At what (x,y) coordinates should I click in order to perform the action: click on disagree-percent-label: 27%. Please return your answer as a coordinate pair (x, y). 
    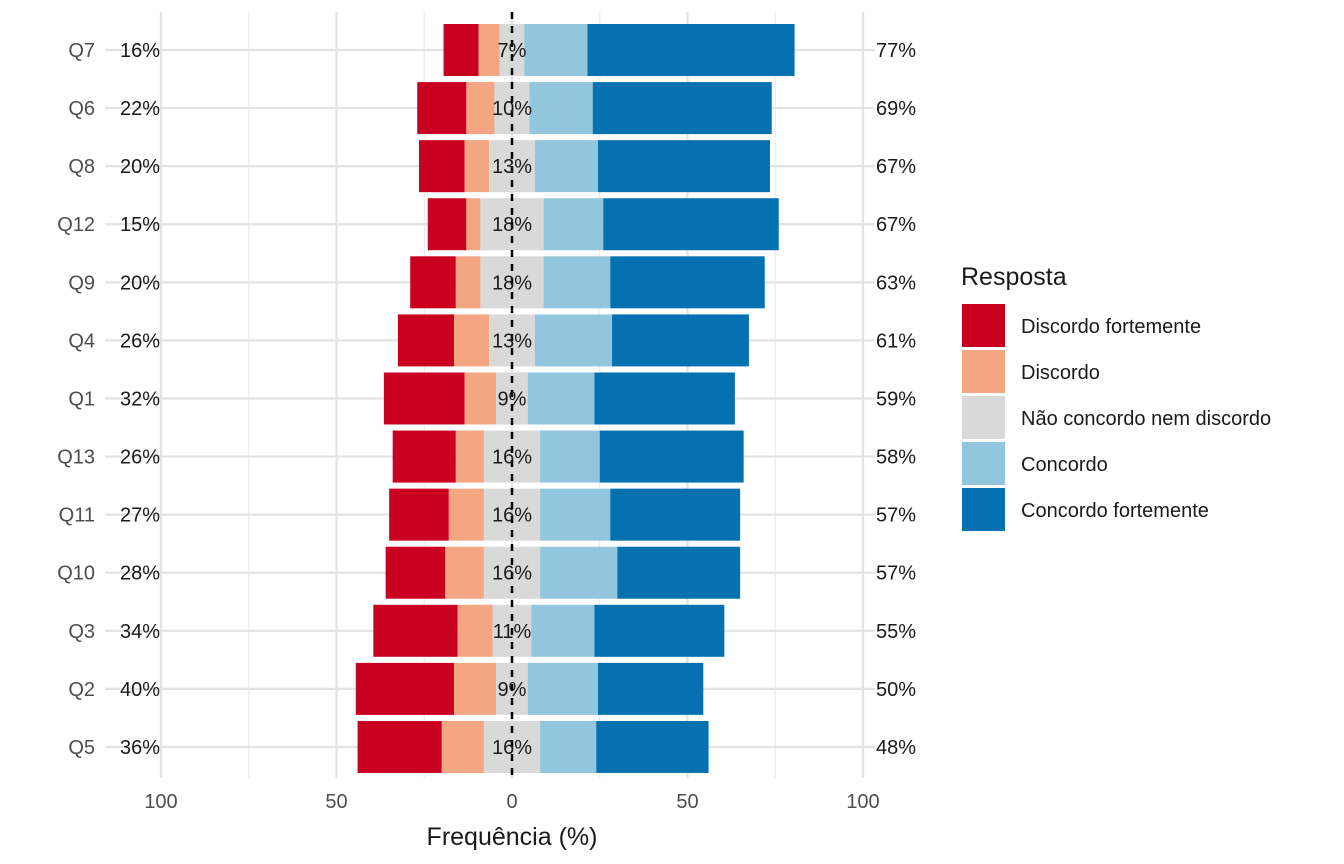
    Looking at the image, I should click on (140, 516).